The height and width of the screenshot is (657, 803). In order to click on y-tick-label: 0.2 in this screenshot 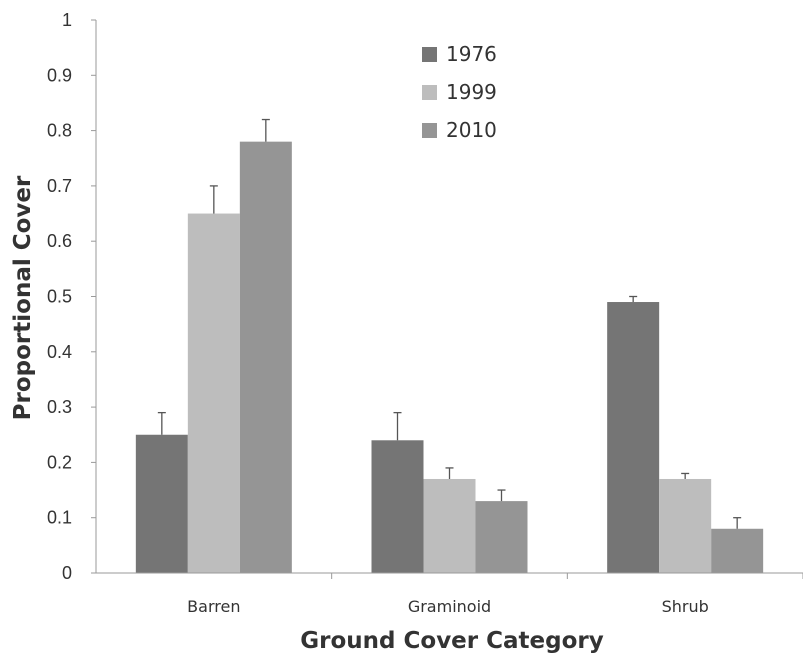, I will do `click(59, 462)`.